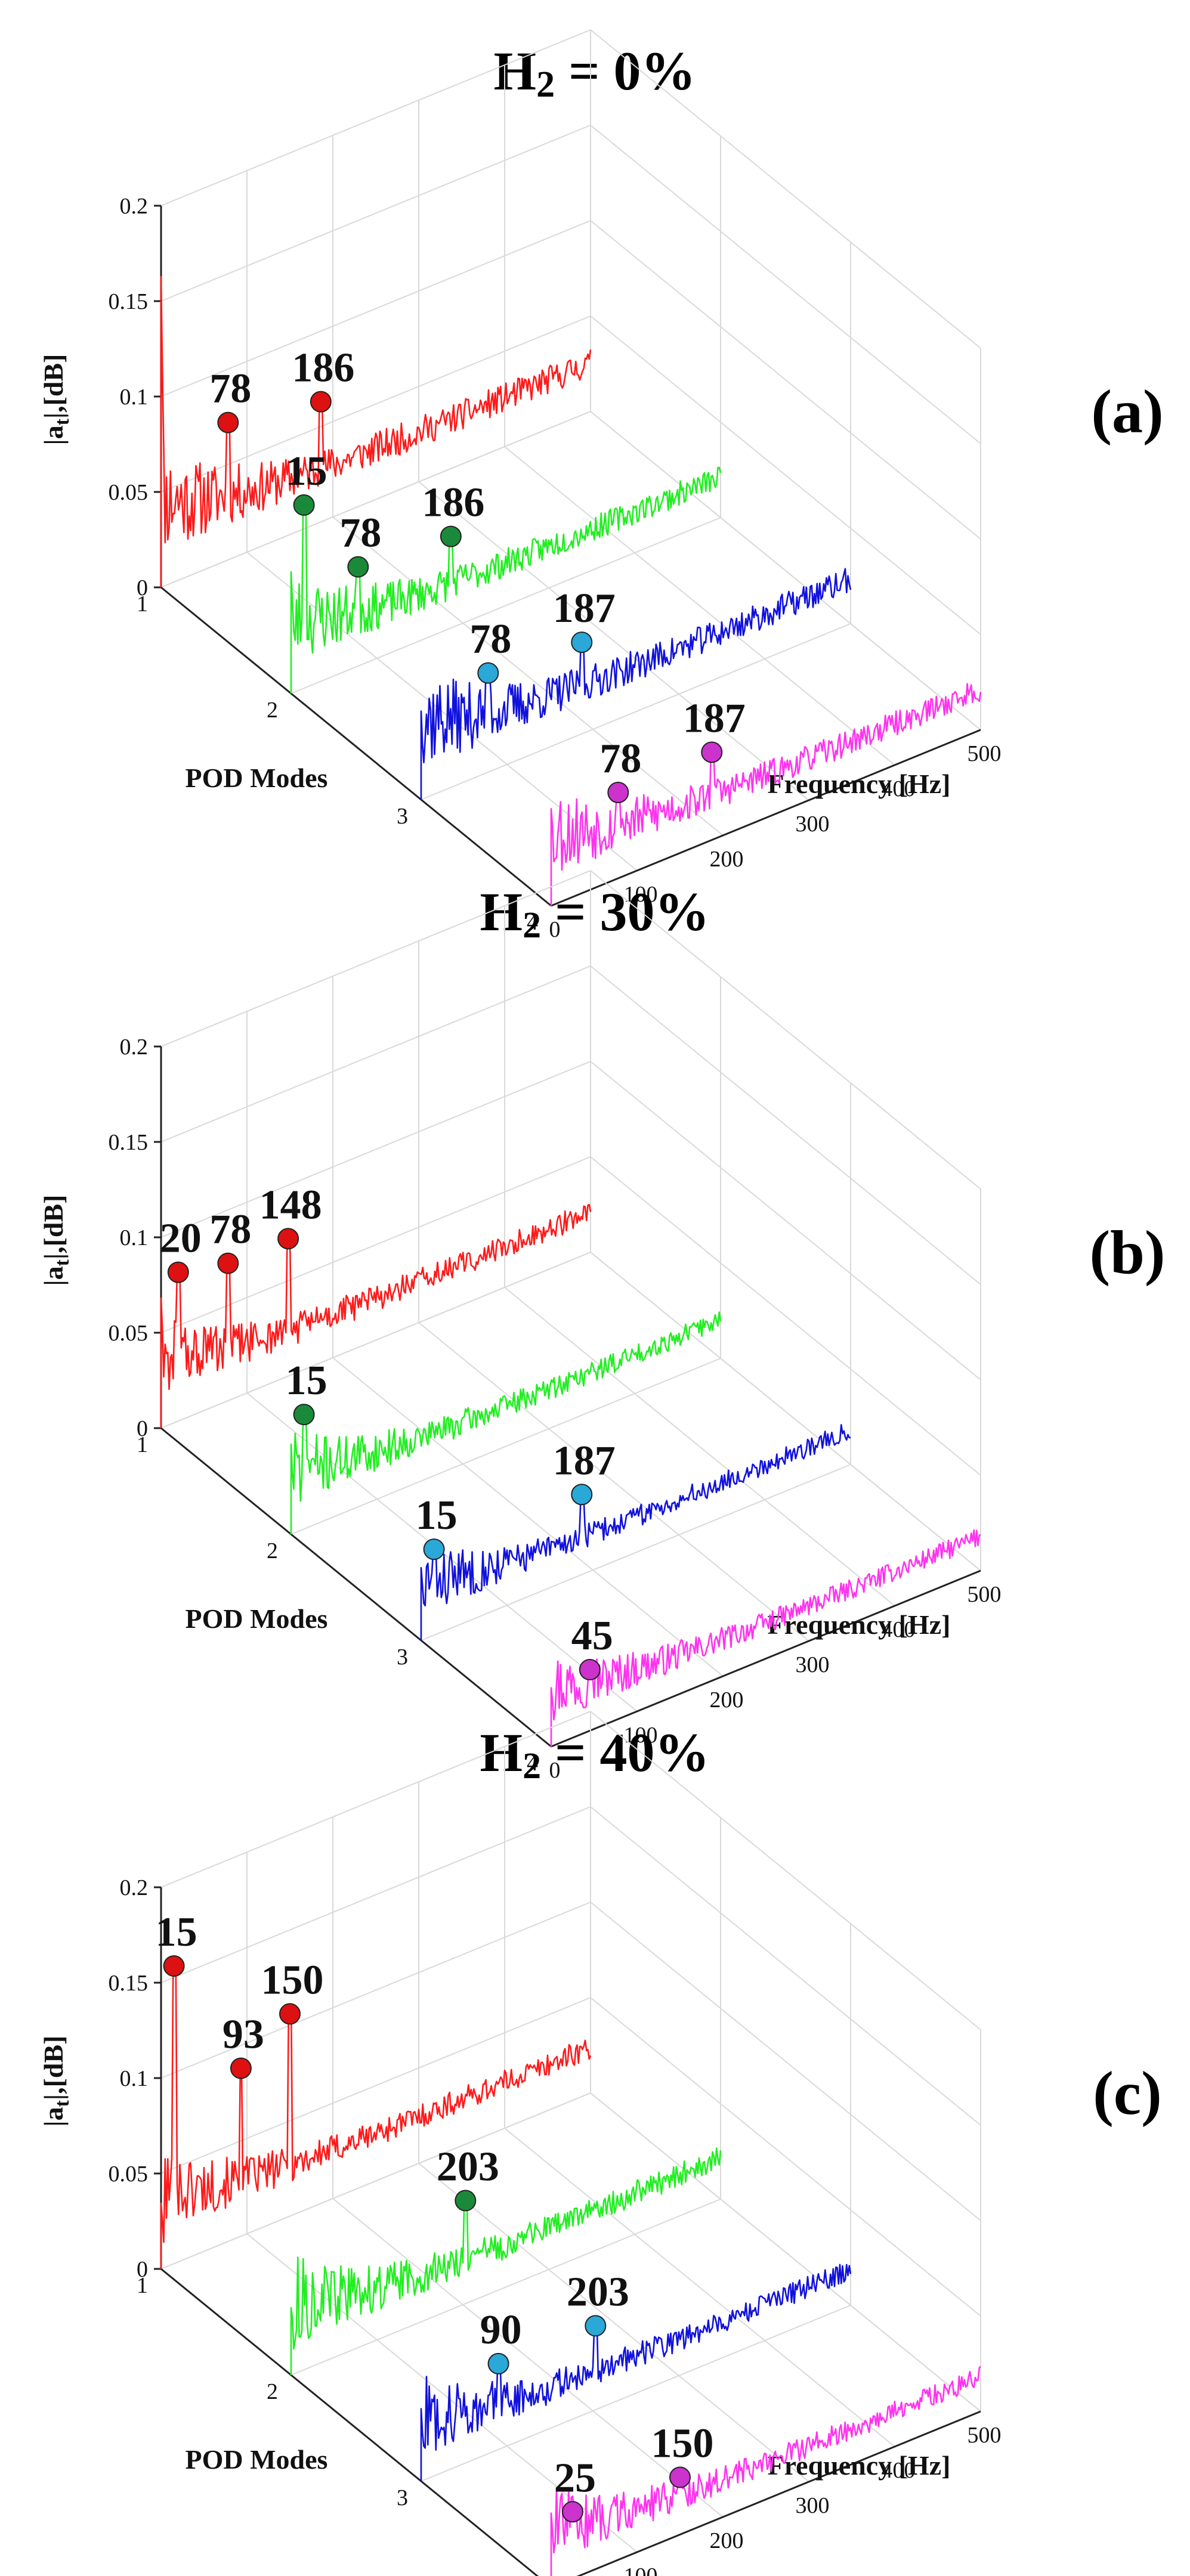 The image size is (1190, 2576). I want to click on z-tick-label: 0.05, so click(129, 2175).